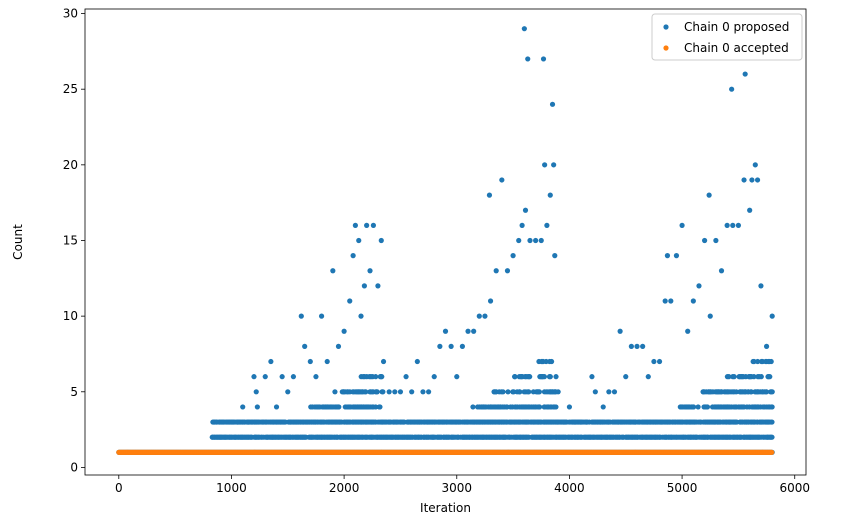 The image size is (849, 525). I want to click on legend-box, so click(727, 37).